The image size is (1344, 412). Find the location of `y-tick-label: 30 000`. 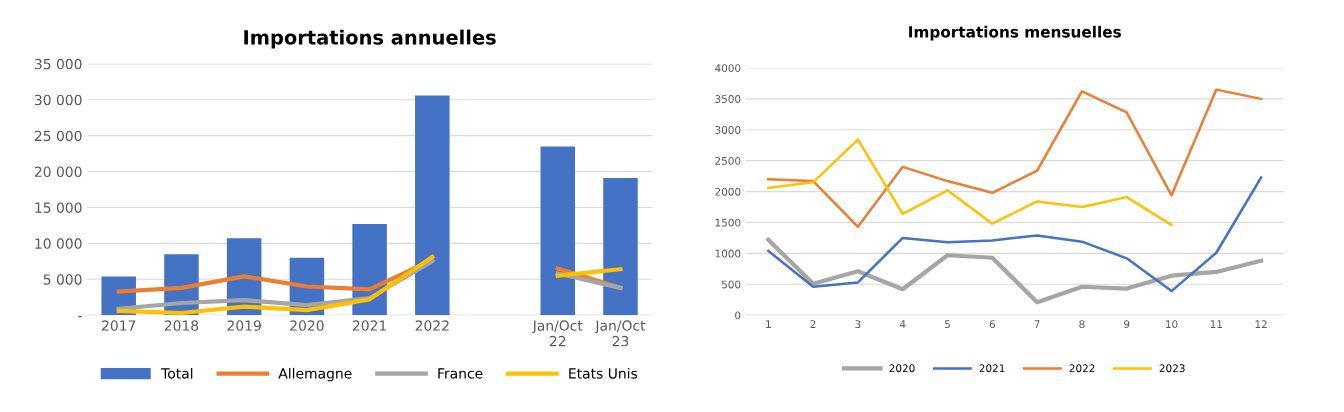

y-tick-label: 30 000 is located at coordinates (58, 100).